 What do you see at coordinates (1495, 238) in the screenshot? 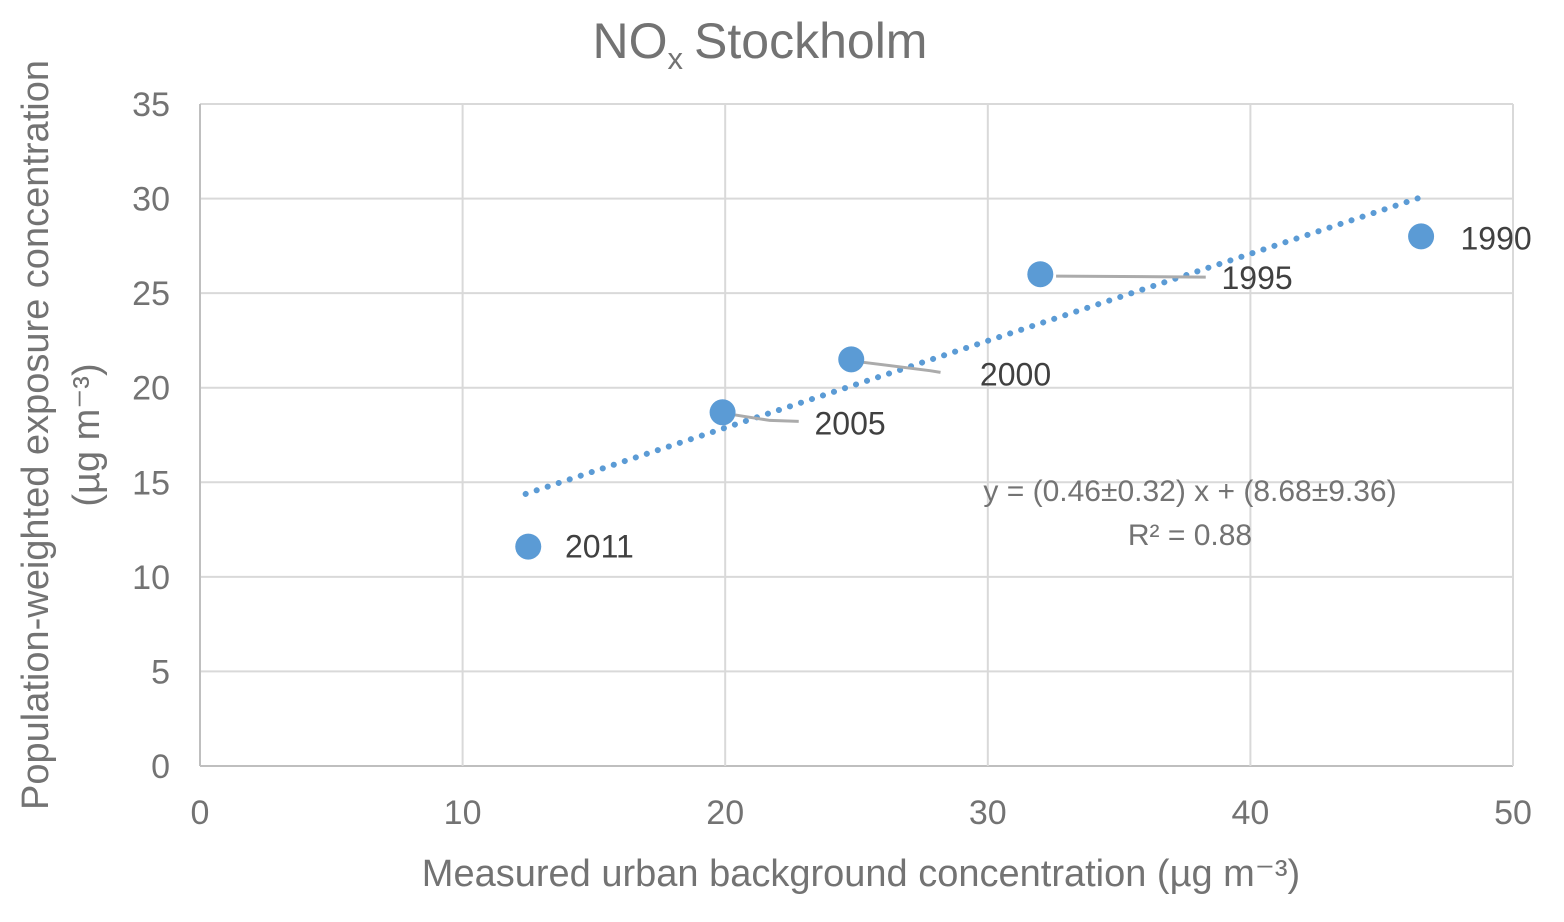
I see `point-label-1990: 1990` at bounding box center [1495, 238].